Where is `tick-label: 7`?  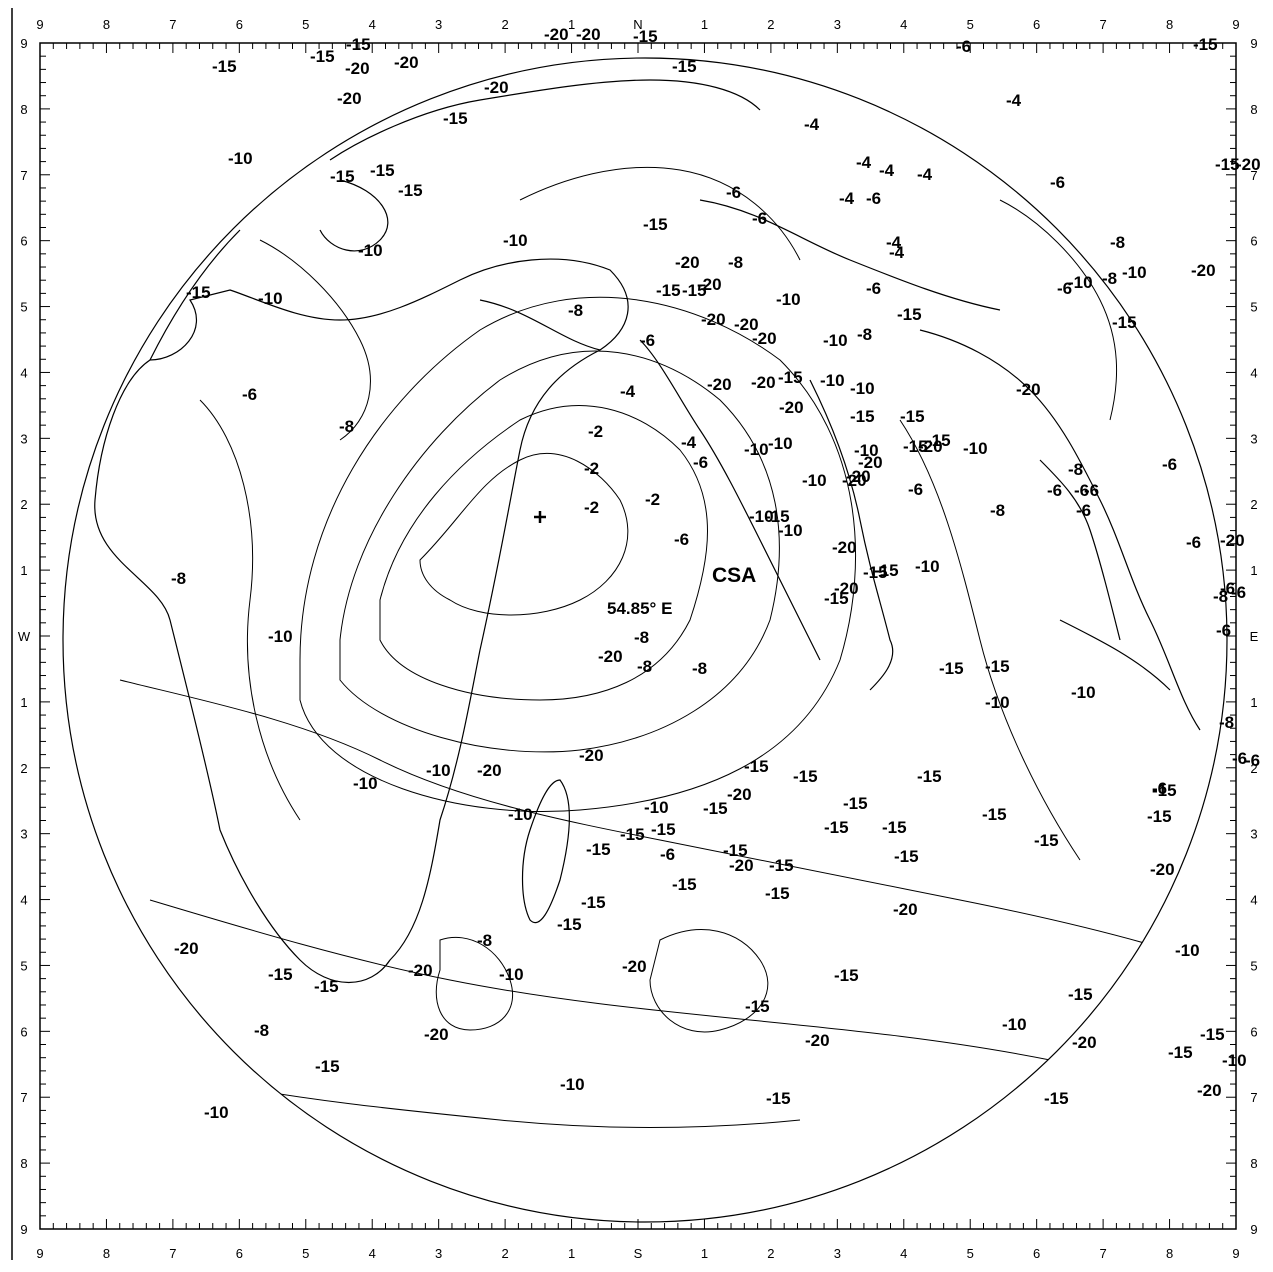
tick-label: 7 is located at coordinates (23, 1097).